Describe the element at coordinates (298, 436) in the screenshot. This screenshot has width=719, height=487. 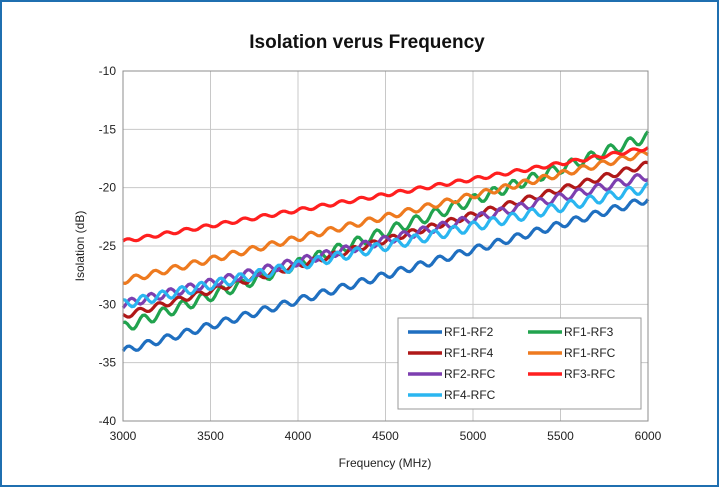
I see `x-tick-label: 4000` at that location.